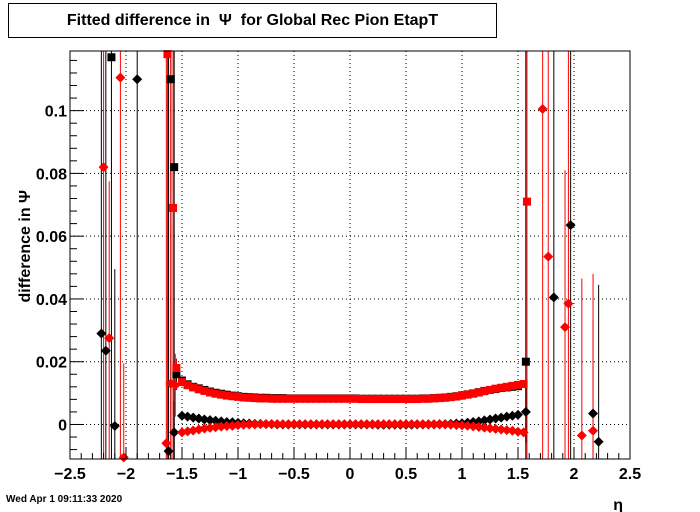 The height and width of the screenshot is (512, 700). I want to click on y-tick-label: 0.1, so click(56, 112).